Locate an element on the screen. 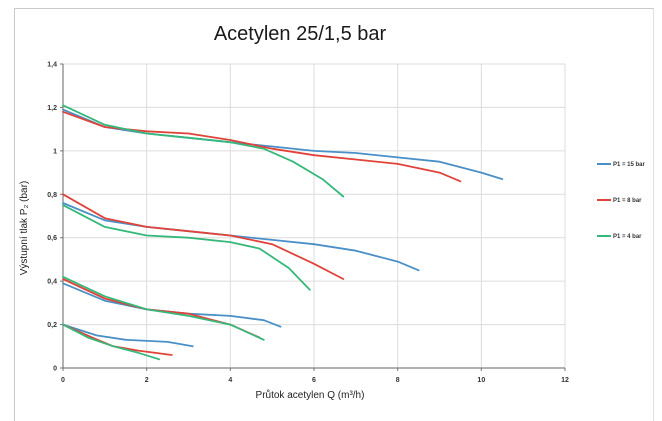  y-tick-label: 1,4 is located at coordinates (52, 65).